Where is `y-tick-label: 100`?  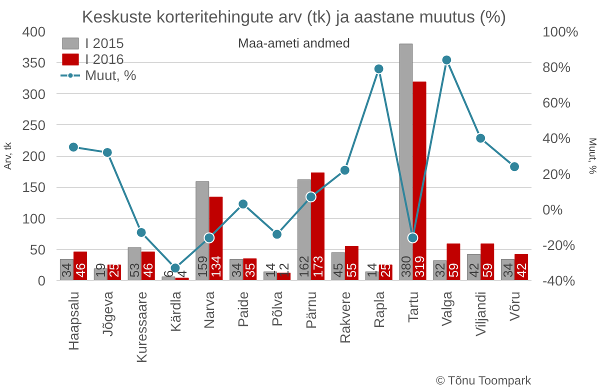 y-tick-label: 100 is located at coordinates (34, 218).